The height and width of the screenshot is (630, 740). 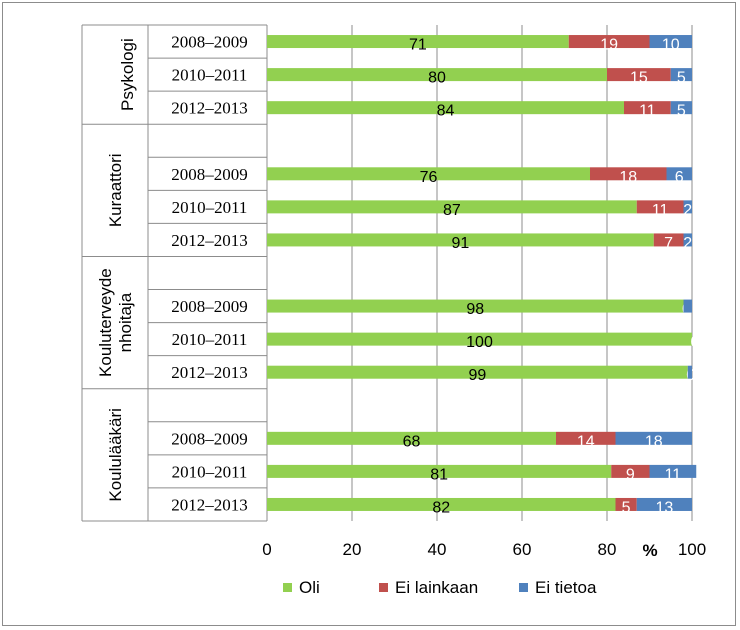 I want to click on data-label: 6, so click(x=679, y=177).